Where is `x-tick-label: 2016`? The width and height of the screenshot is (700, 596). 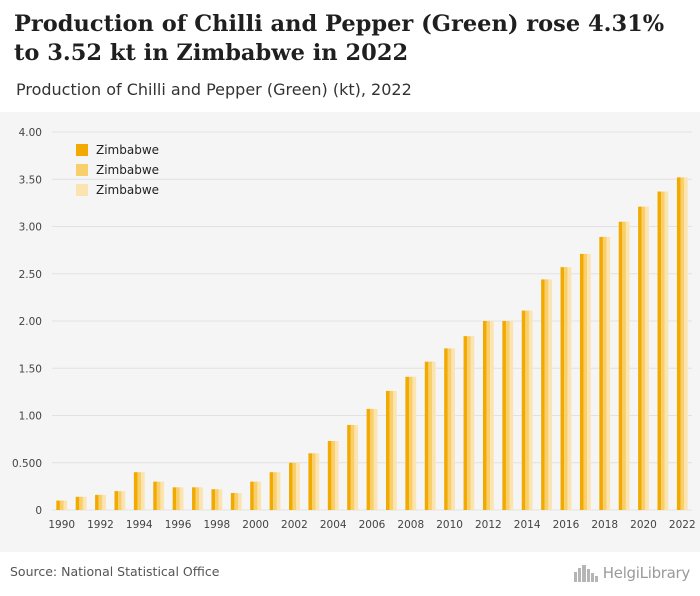
x-tick-label: 2016 is located at coordinates (566, 525).